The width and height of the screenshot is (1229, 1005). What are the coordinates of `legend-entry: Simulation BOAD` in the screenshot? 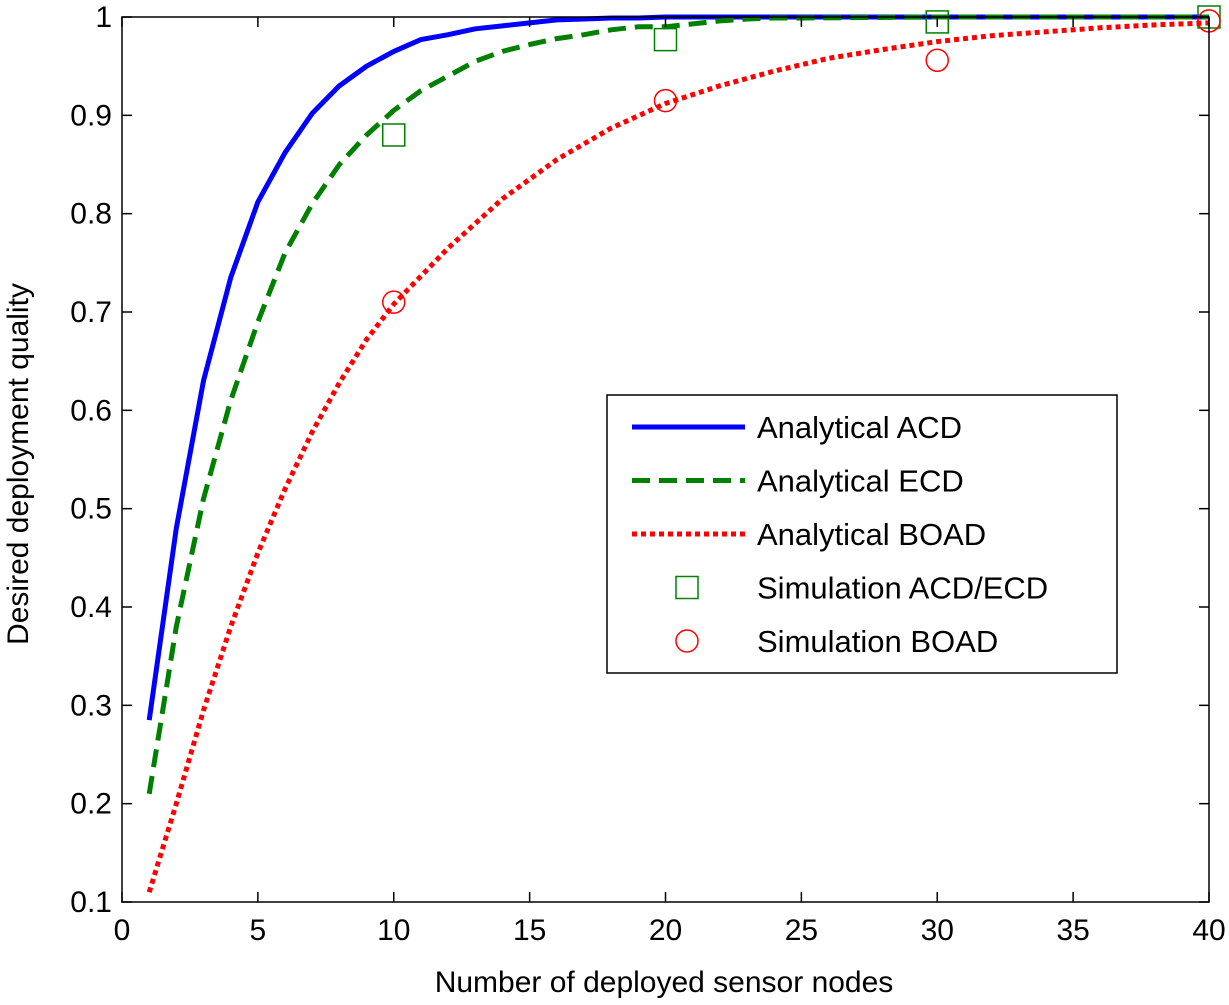 It's located at (836, 641).